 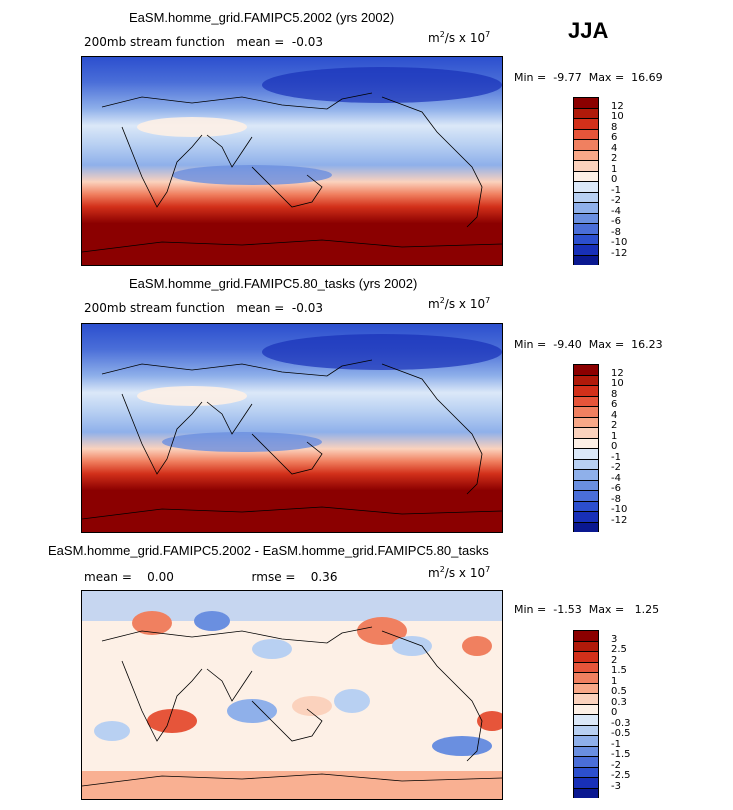 I want to click on colorbar-1-label-2: 8, so click(x=614, y=127).